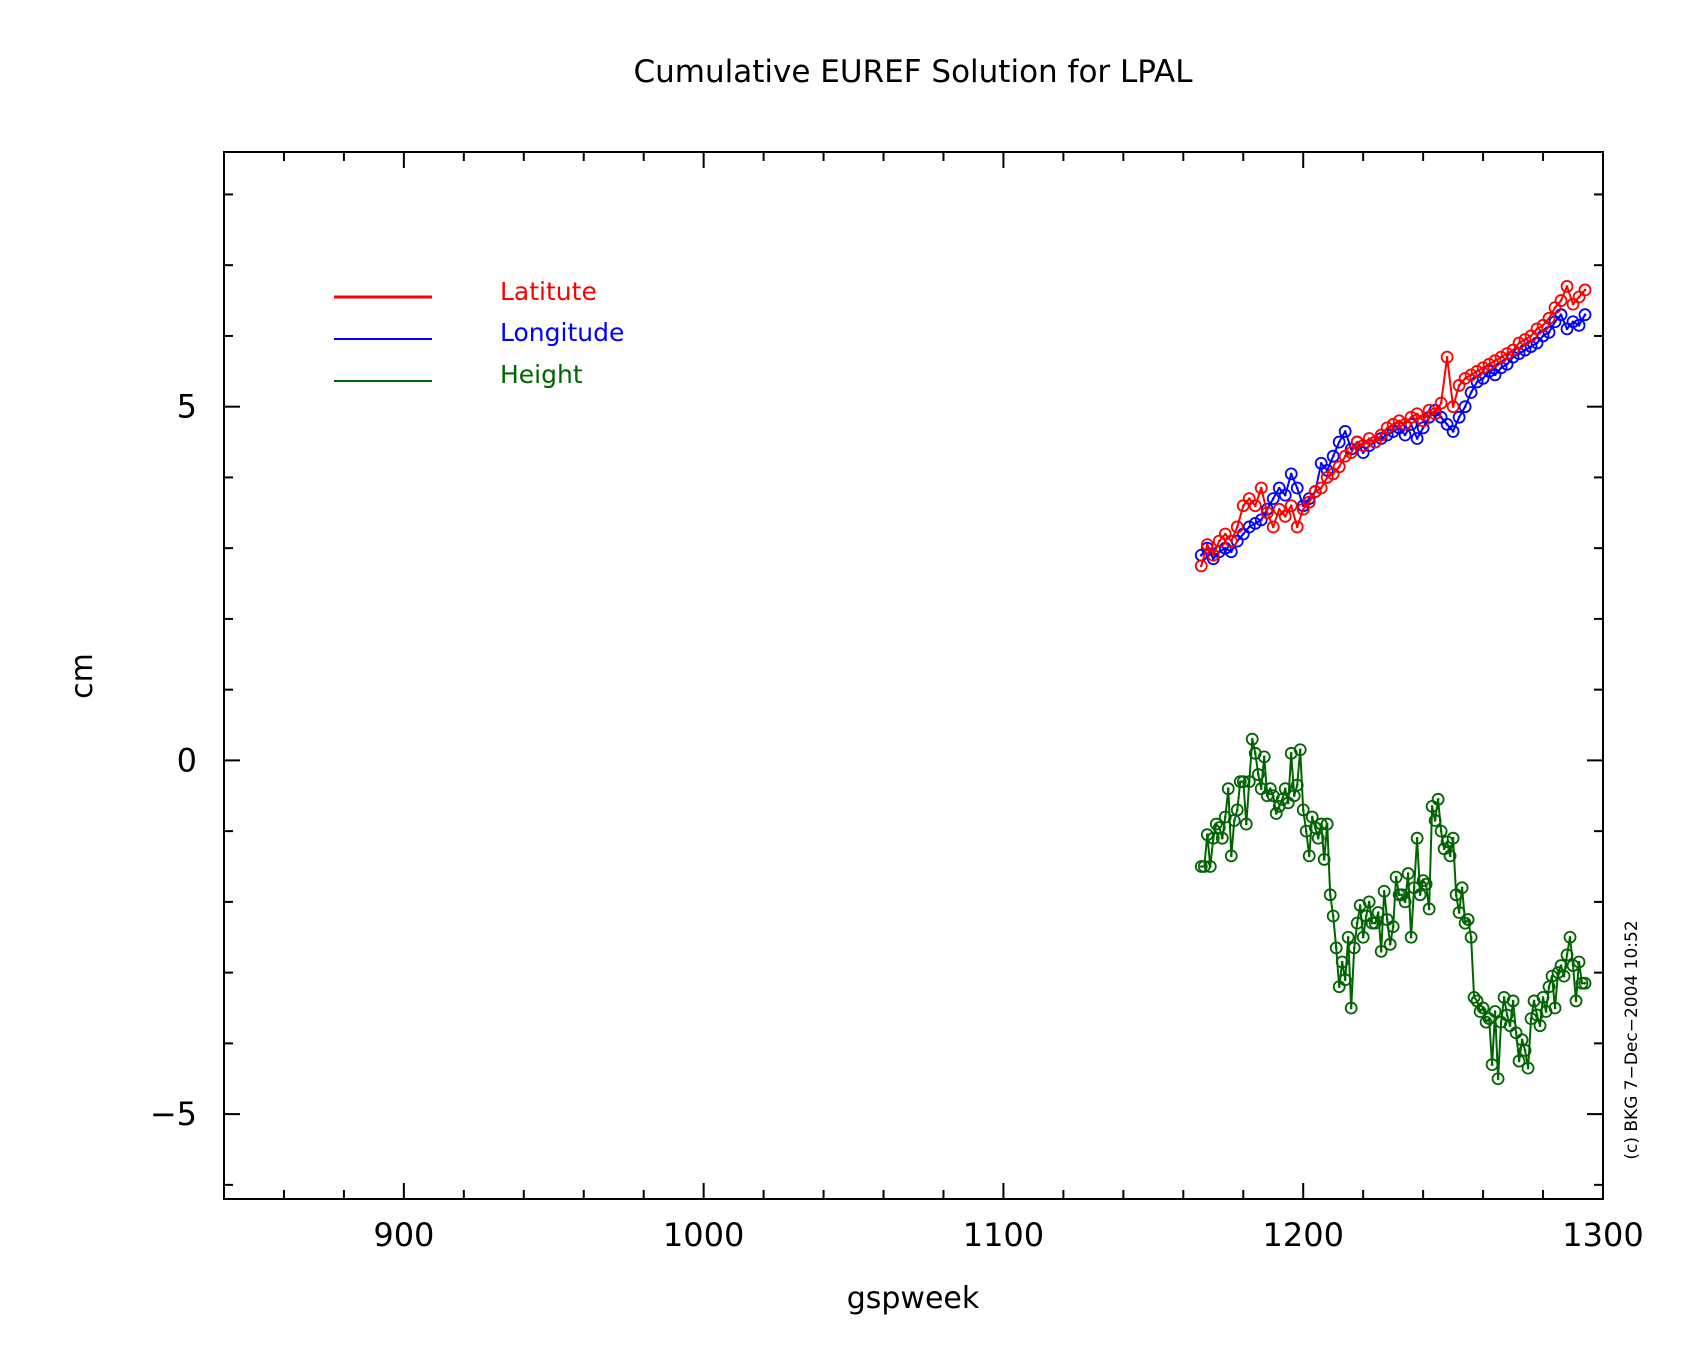 The width and height of the screenshot is (1700, 1360). Describe the element at coordinates (1632, 1039) in the screenshot. I see `copyright-label: (c) BKG 7−Dec−2004 10:52` at that location.